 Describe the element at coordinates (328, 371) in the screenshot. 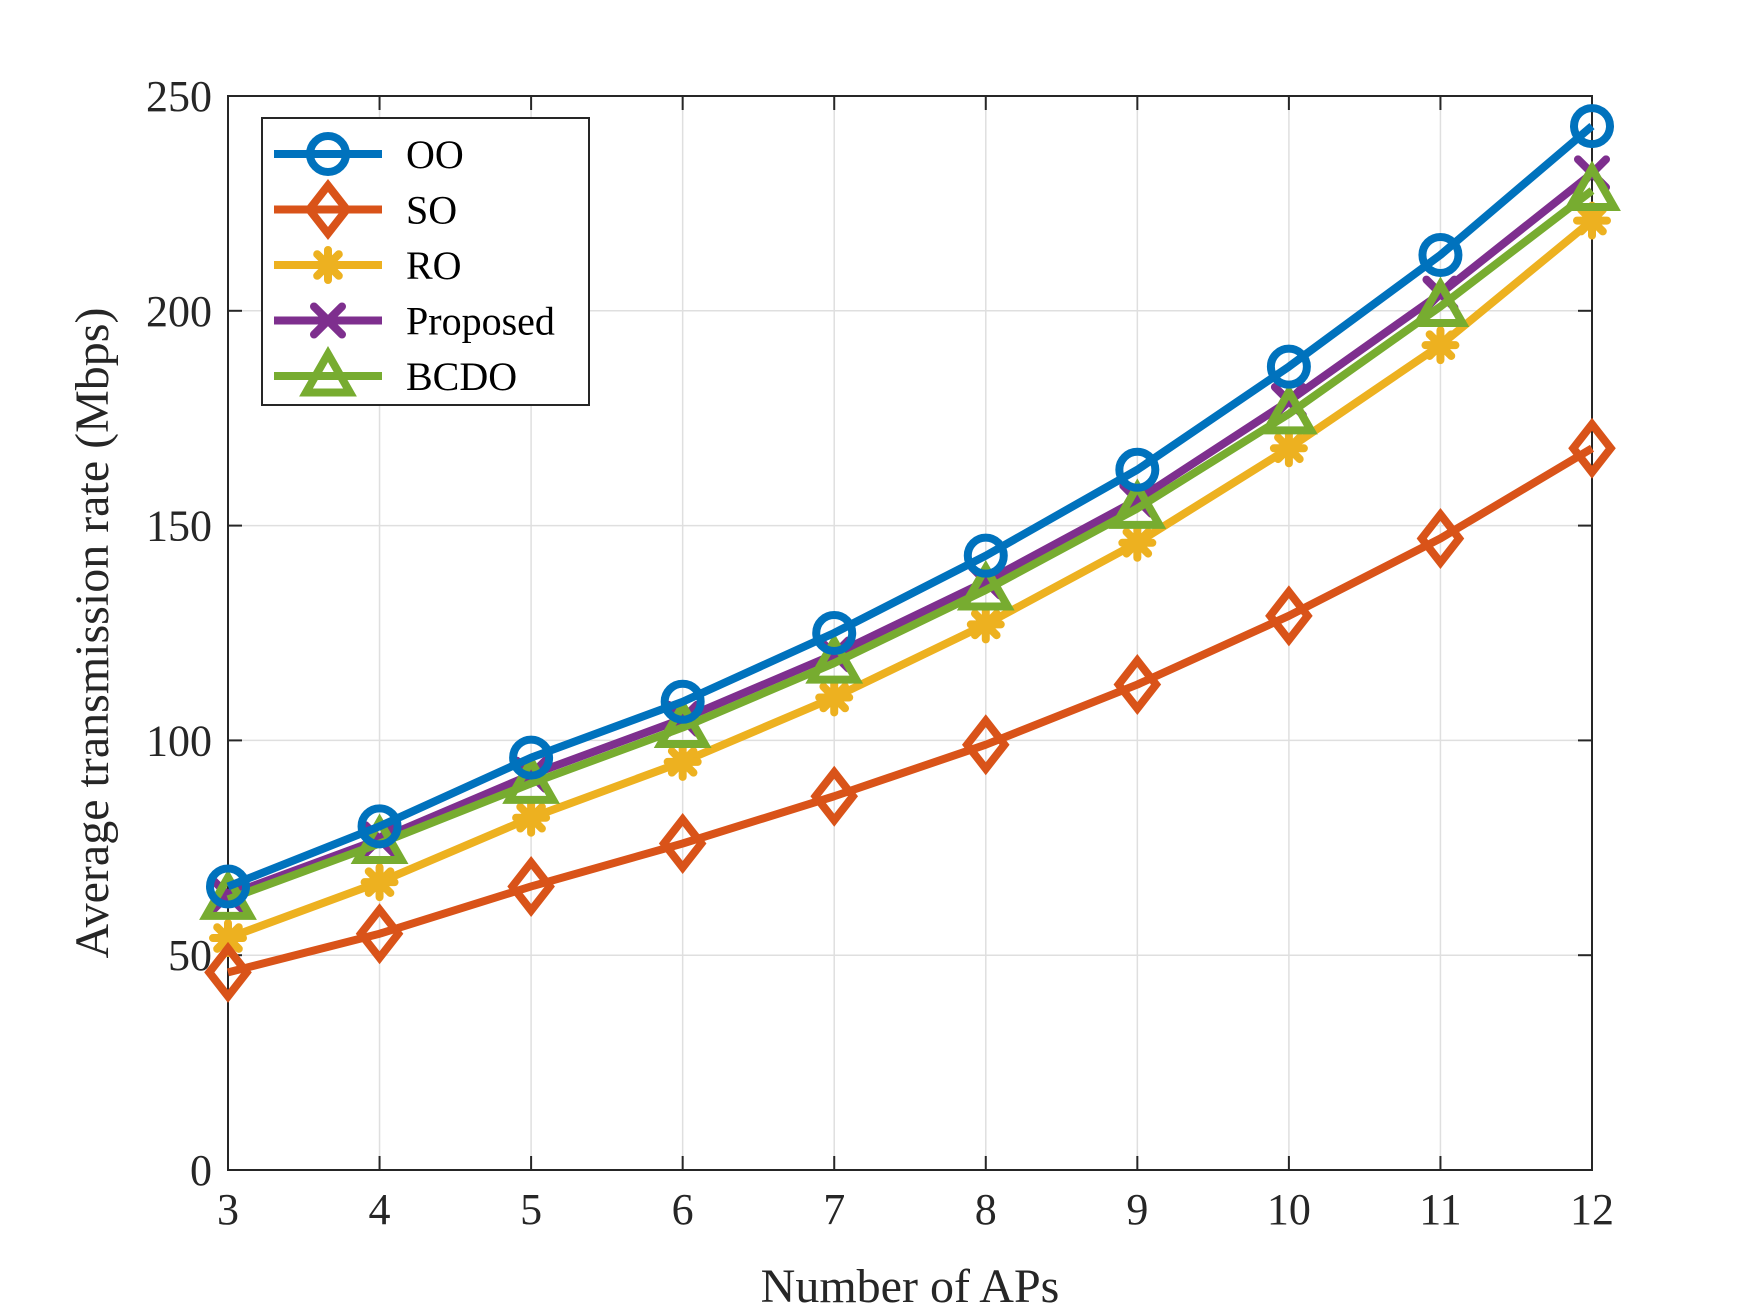

I see `legend-marker-bcdo` at that location.